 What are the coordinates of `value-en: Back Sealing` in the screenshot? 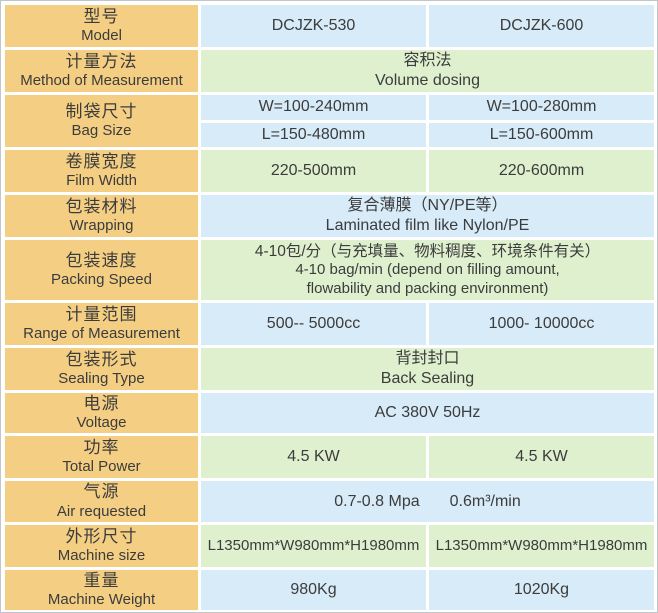 It's located at (427, 378).